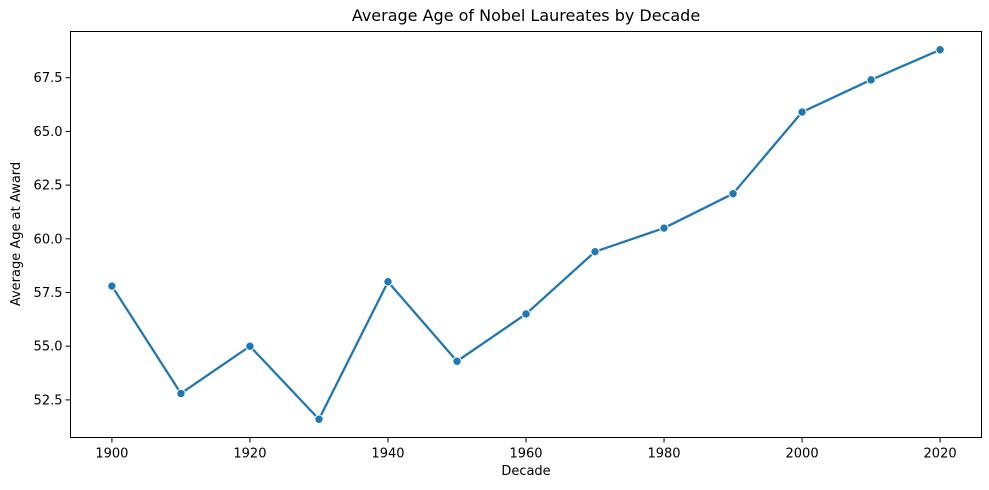 The width and height of the screenshot is (989, 490). I want to click on y-axis-label: Average Age at Award, so click(16, 234).